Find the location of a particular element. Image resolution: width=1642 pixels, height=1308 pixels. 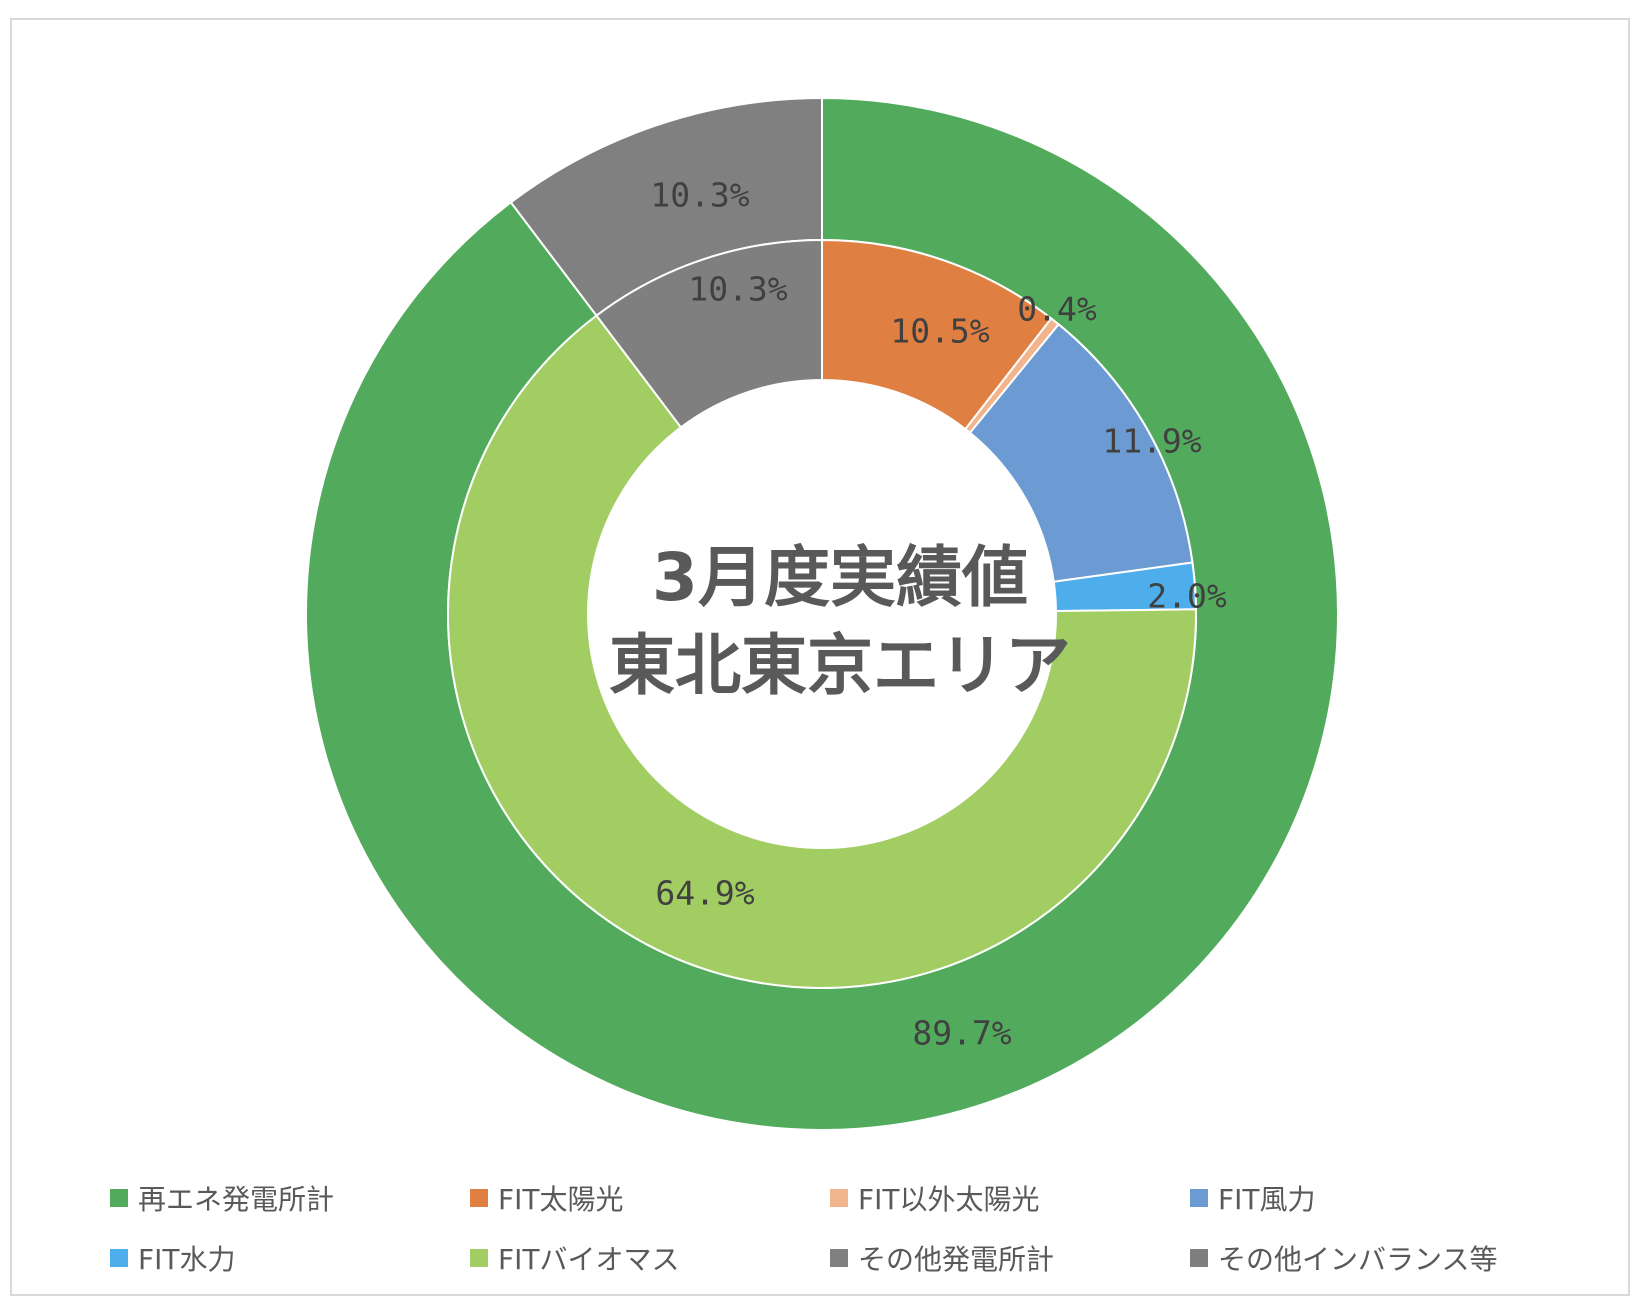

legend-label: FIT風力 is located at coordinates (1267, 1199).